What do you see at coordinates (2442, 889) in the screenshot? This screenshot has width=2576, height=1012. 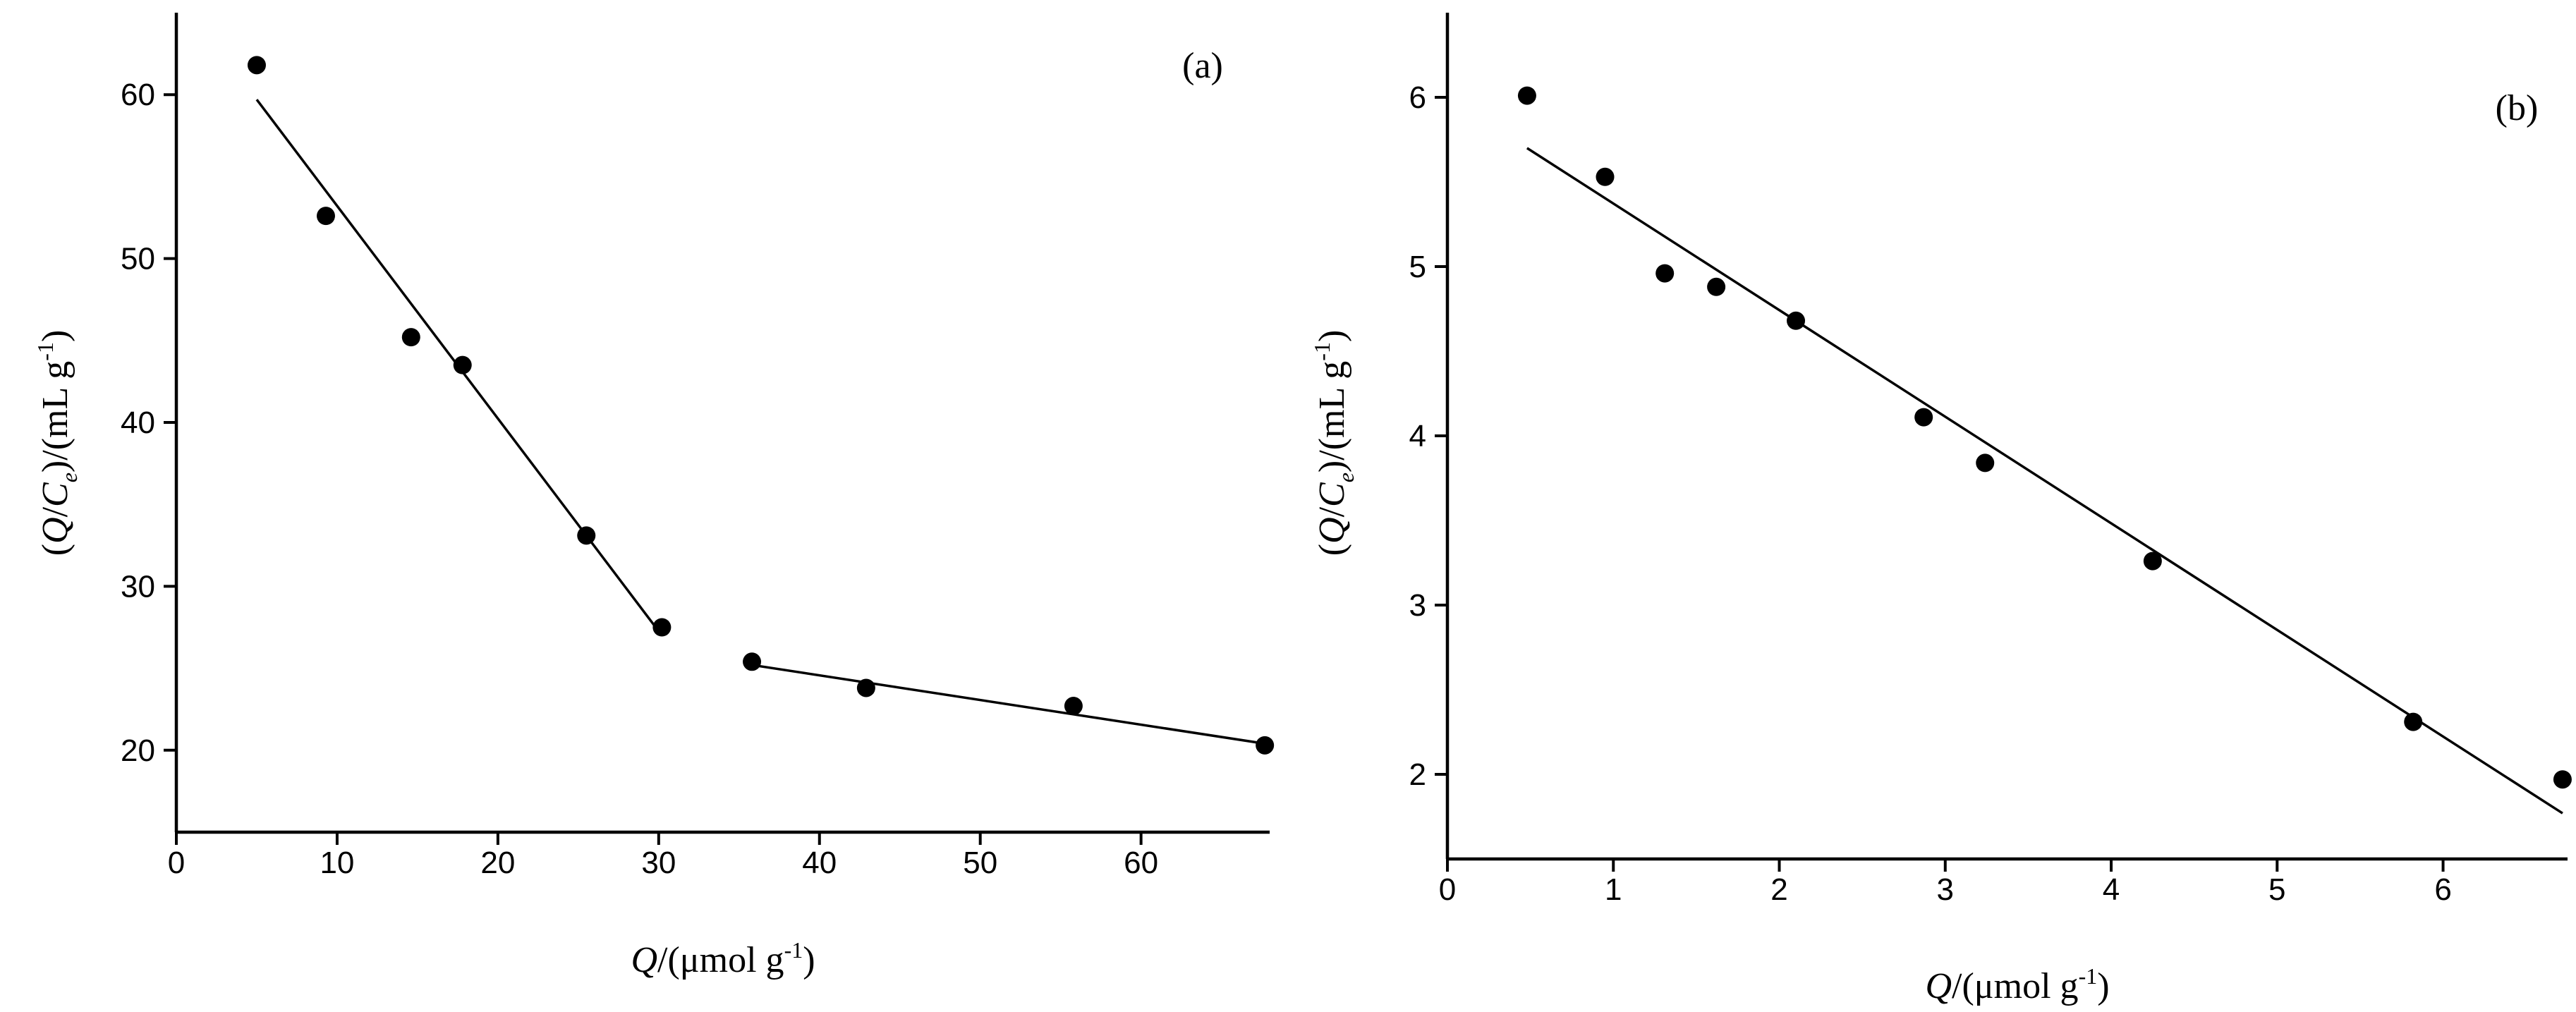 I see `panel-b-x-tick-label: 6` at bounding box center [2442, 889].